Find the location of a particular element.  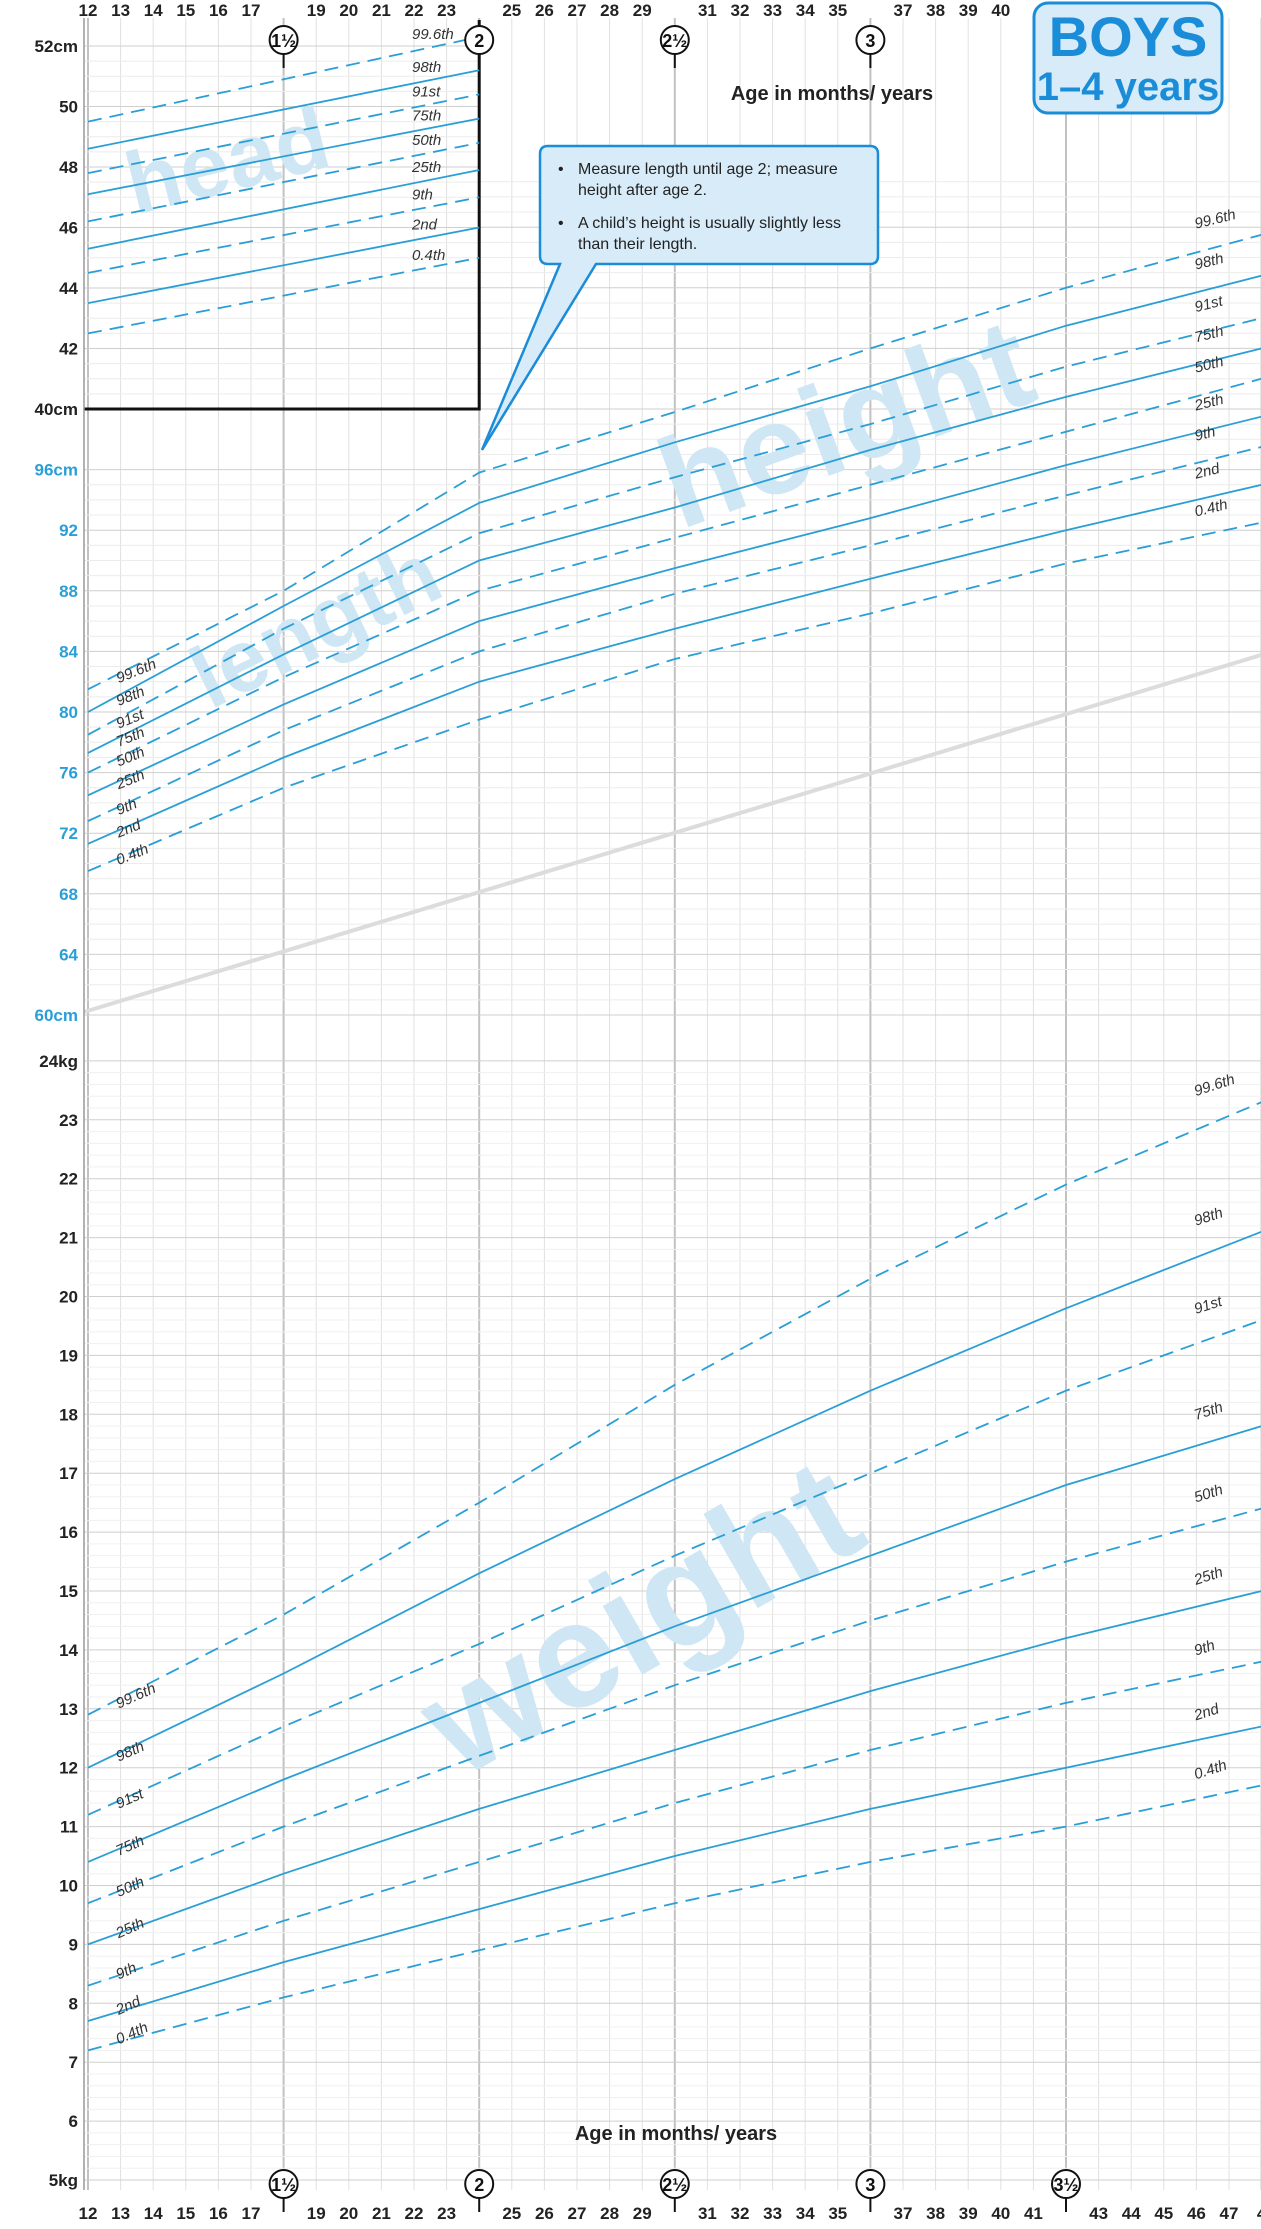

year-marker-bottom-label: 3 is located at coordinates (870, 2185).